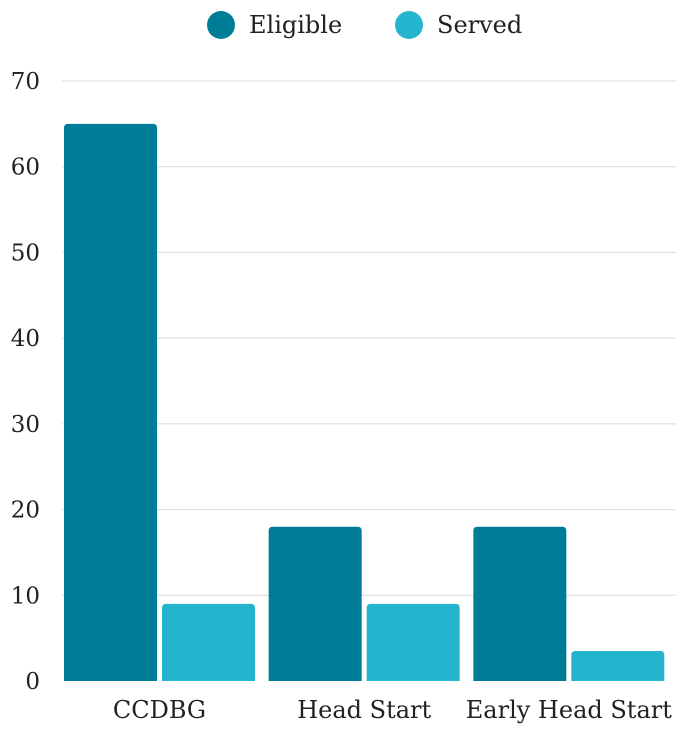 The width and height of the screenshot is (683, 729). I want to click on y-axis: 0 10 20 30 40 50 60 70, so click(25, 382).